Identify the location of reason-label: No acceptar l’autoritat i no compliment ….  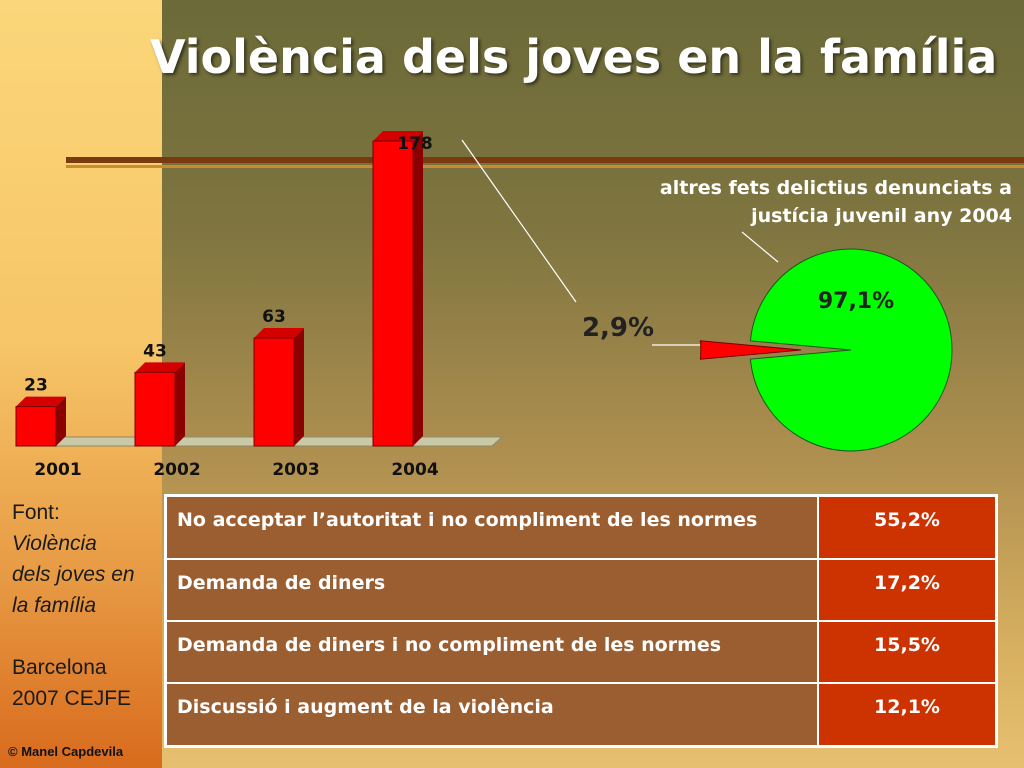
(491, 527).